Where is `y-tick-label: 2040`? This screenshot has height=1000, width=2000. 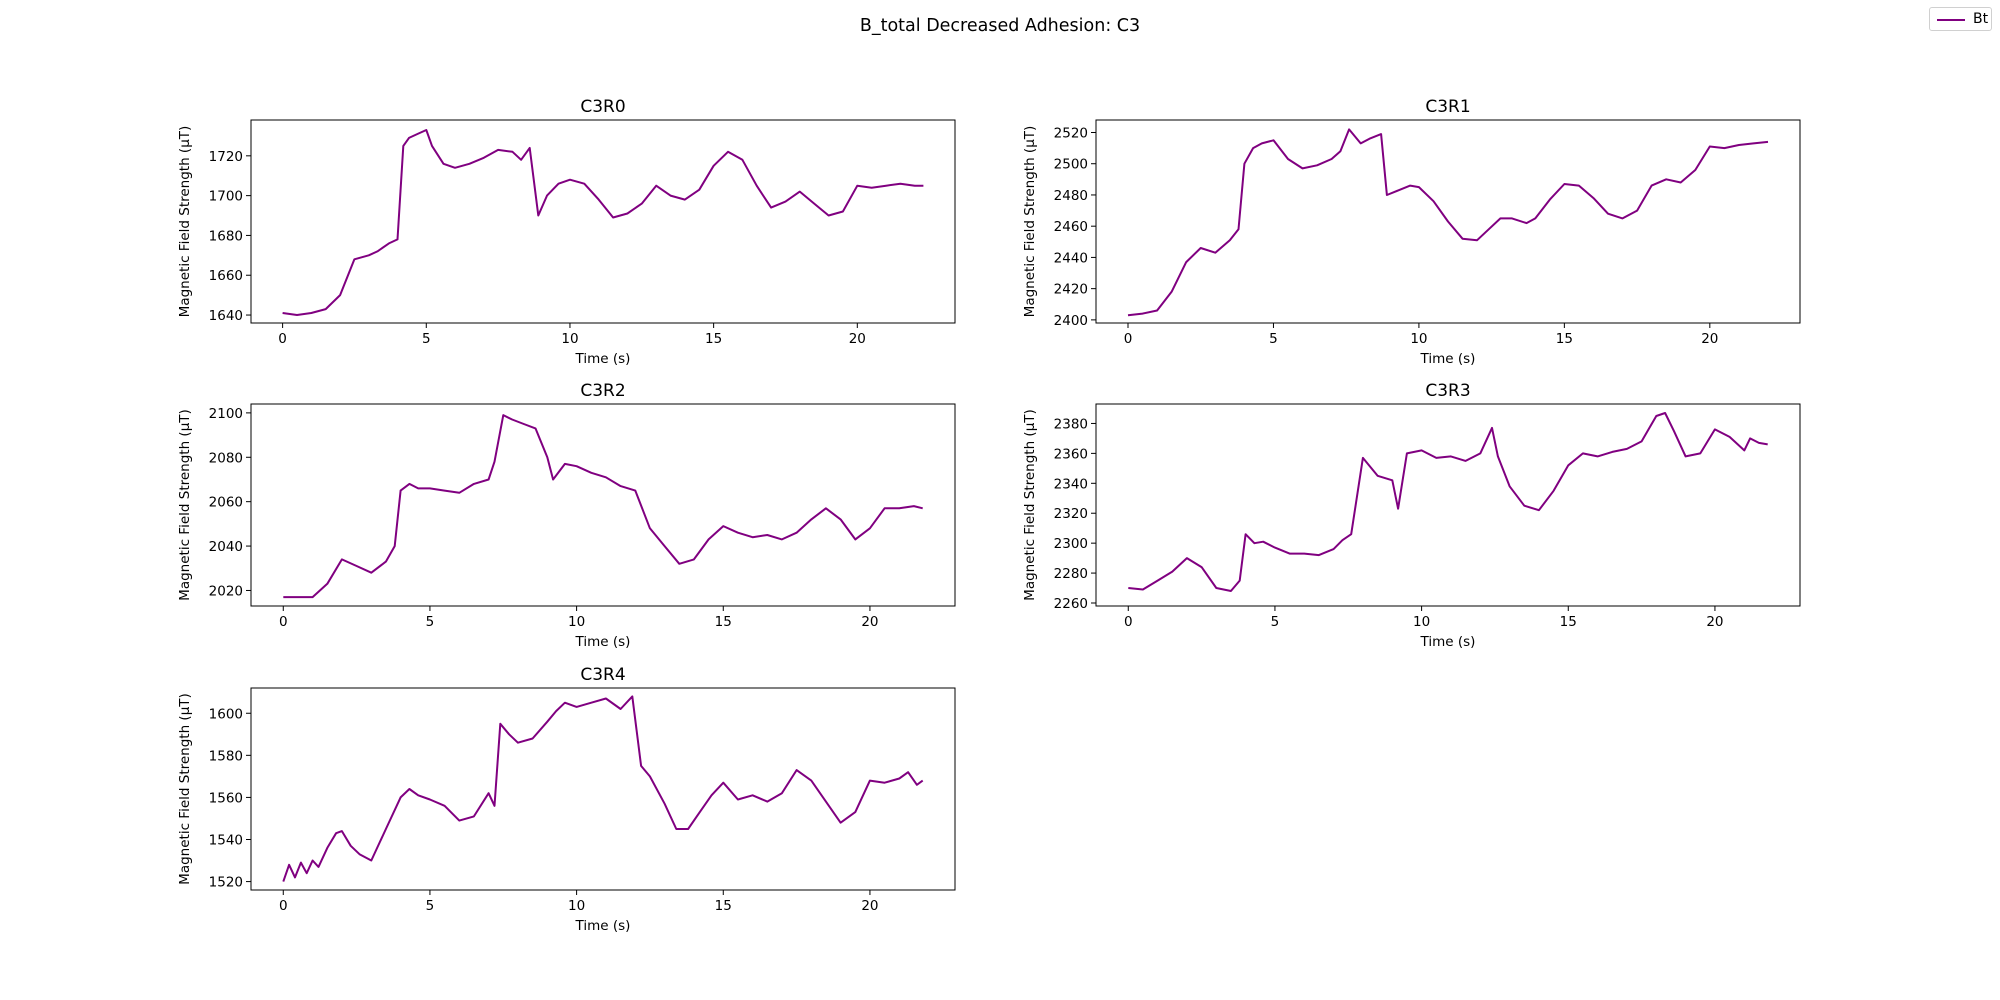 y-tick-label: 2040 is located at coordinates (226, 547).